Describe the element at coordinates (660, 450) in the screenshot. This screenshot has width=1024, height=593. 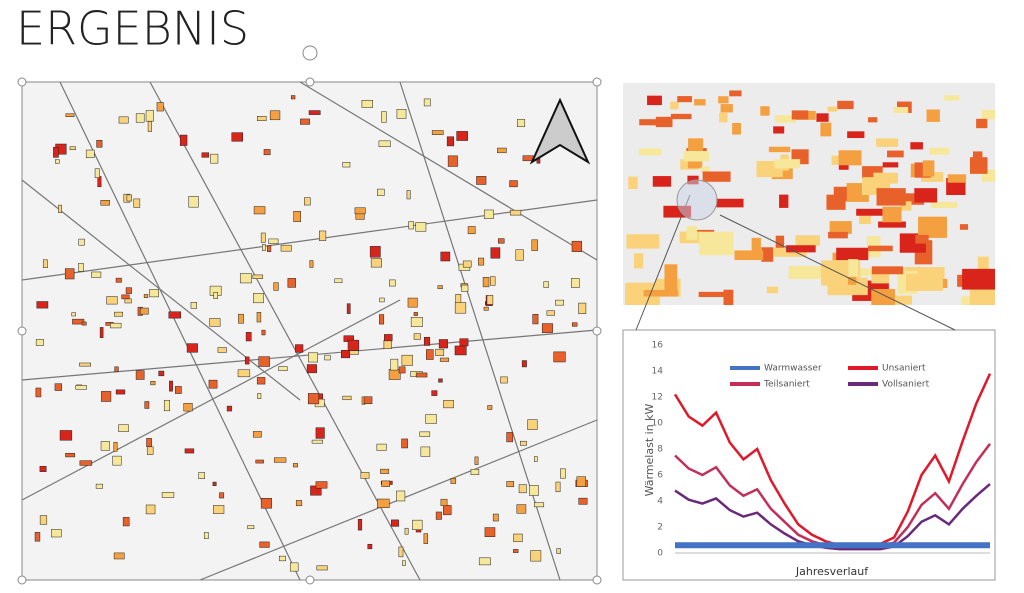
I see `y-tick-label: 8` at that location.